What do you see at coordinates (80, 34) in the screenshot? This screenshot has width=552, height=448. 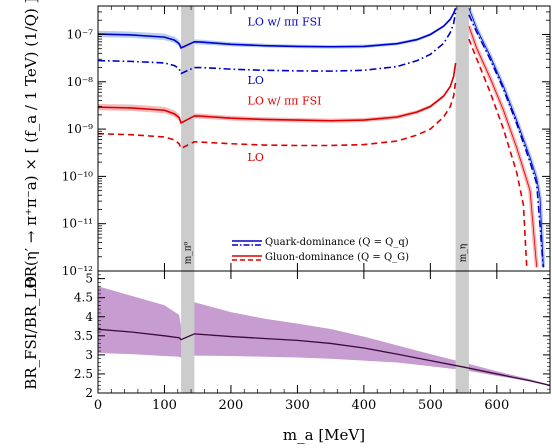 I see `top-ytick-label-5: 10⁻⁷` at bounding box center [80, 34].